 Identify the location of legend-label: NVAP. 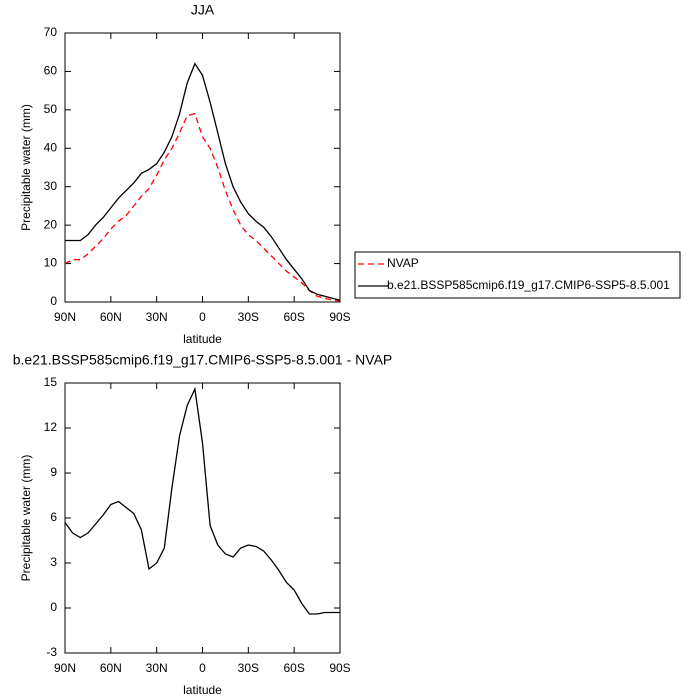
(403, 263).